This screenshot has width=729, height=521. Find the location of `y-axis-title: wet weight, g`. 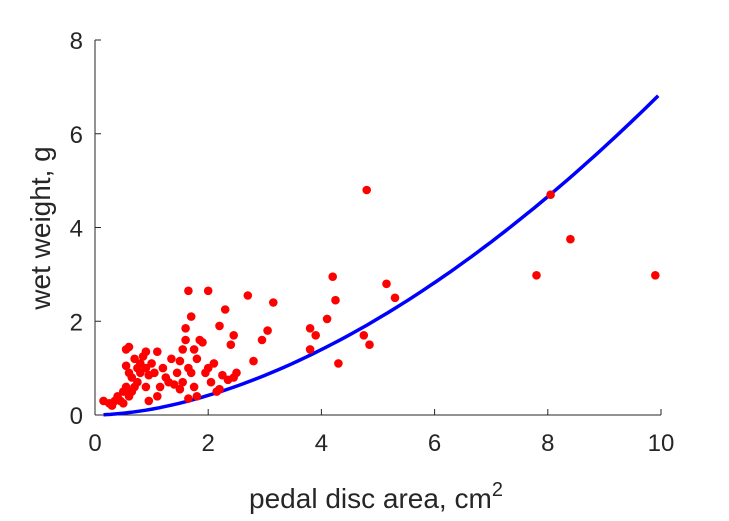

y-axis-title: wet weight, g is located at coordinates (40, 228).